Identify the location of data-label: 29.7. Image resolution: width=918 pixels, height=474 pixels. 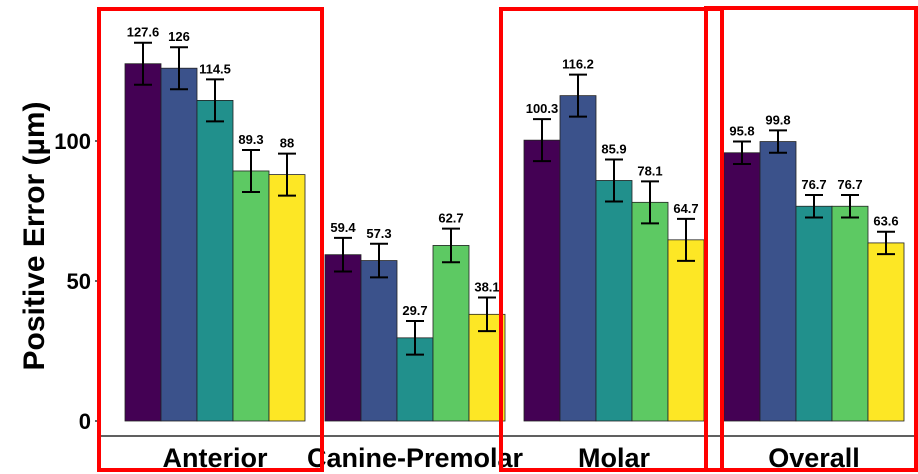
(414, 310).